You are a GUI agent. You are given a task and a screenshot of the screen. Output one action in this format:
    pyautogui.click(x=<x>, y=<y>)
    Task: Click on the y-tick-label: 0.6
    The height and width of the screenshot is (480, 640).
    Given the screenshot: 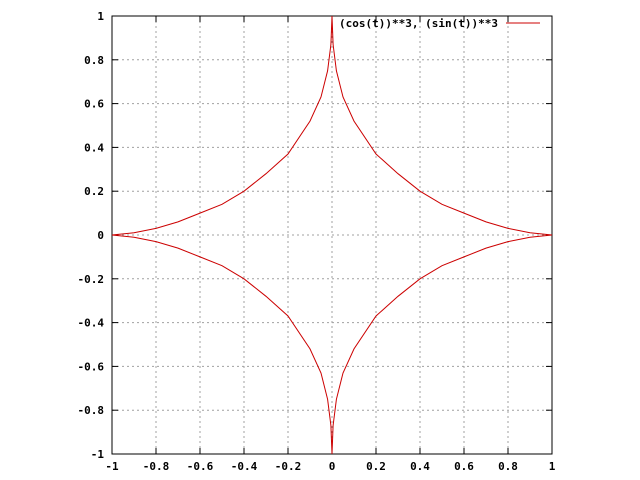 What is the action you would take?
    pyautogui.click(x=94, y=104)
    